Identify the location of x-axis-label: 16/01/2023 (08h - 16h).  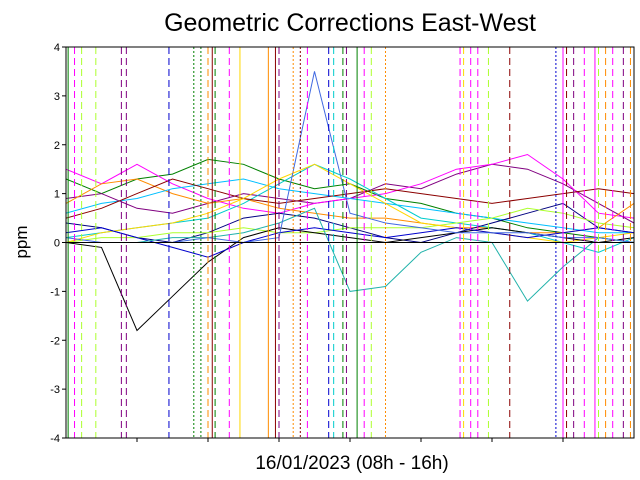
(351, 463).